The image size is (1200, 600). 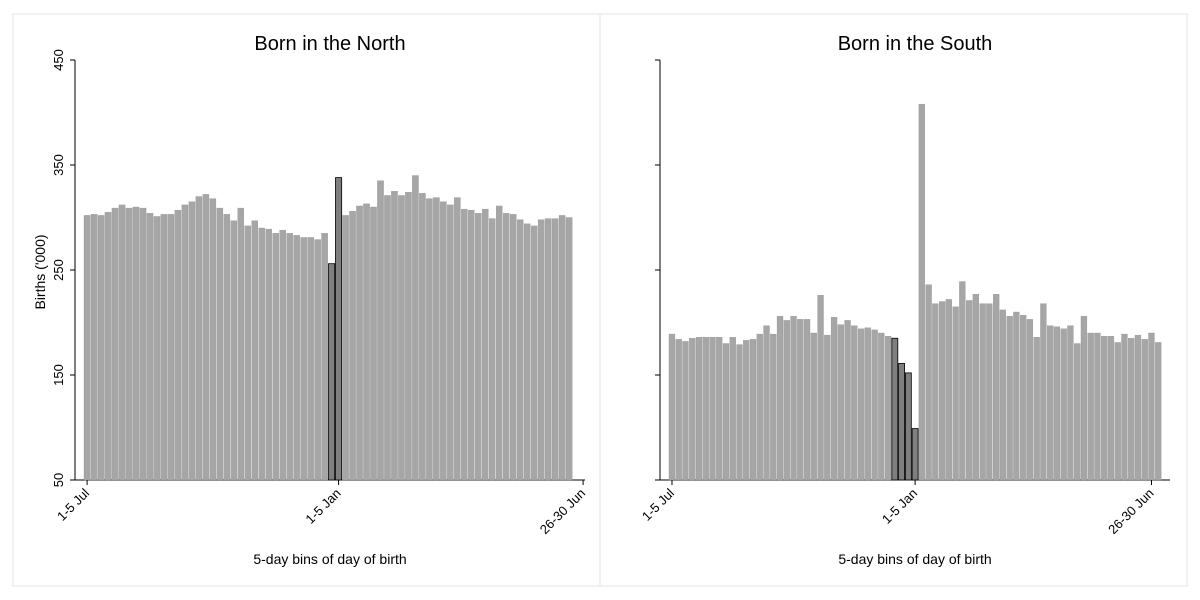 I want to click on chart-title: Born in the South, so click(x=915, y=44).